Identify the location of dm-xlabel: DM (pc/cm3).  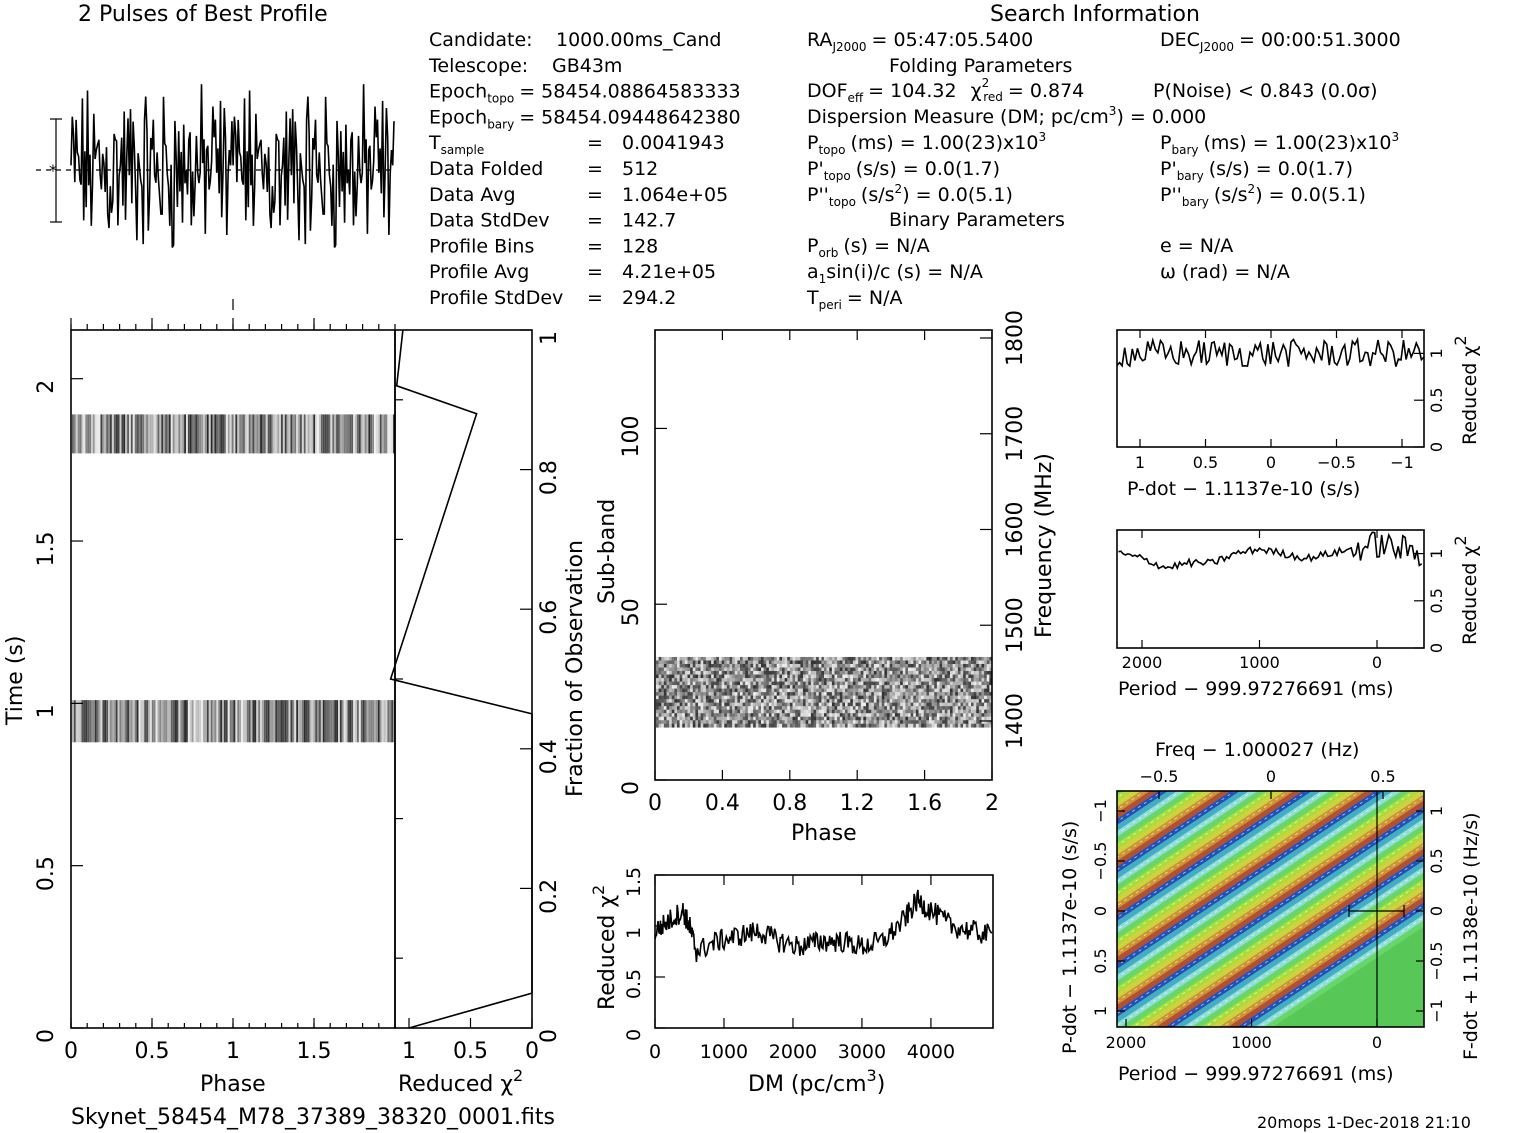
(816, 1081).